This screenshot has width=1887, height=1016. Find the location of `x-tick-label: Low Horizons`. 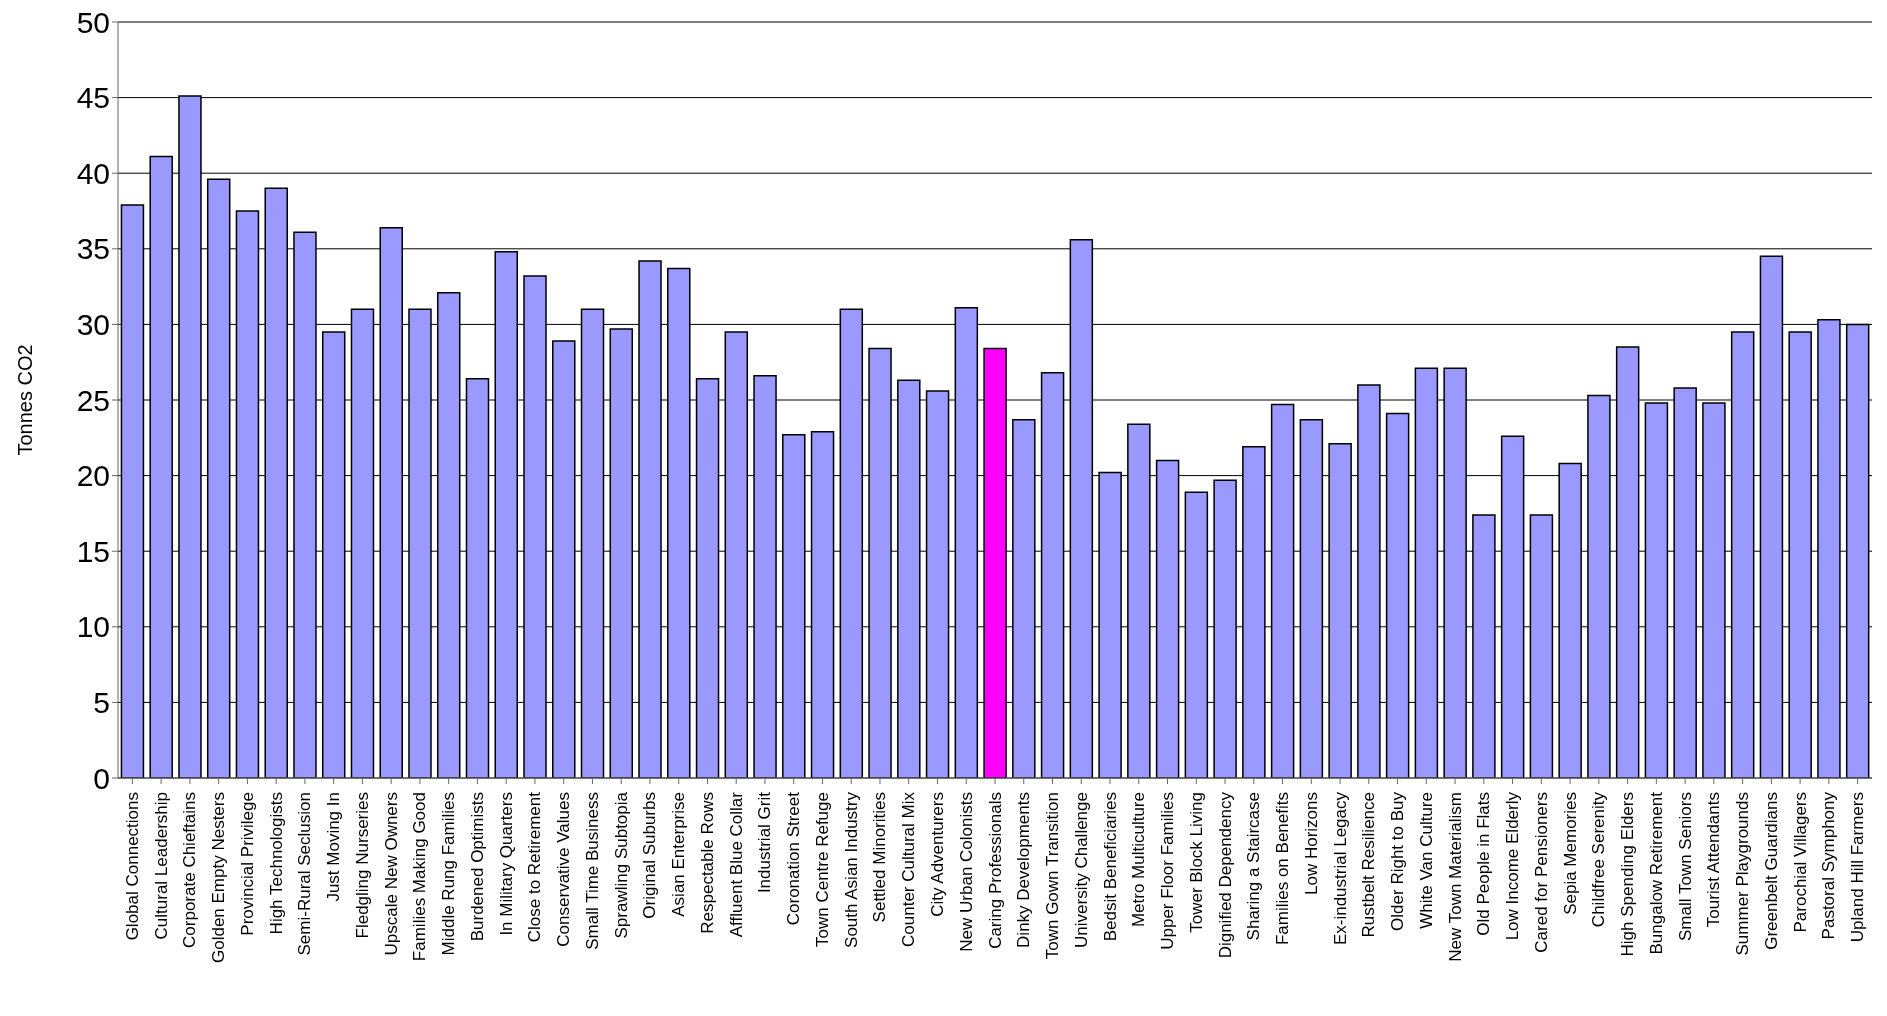

x-tick-label: Low Horizons is located at coordinates (1311, 843).